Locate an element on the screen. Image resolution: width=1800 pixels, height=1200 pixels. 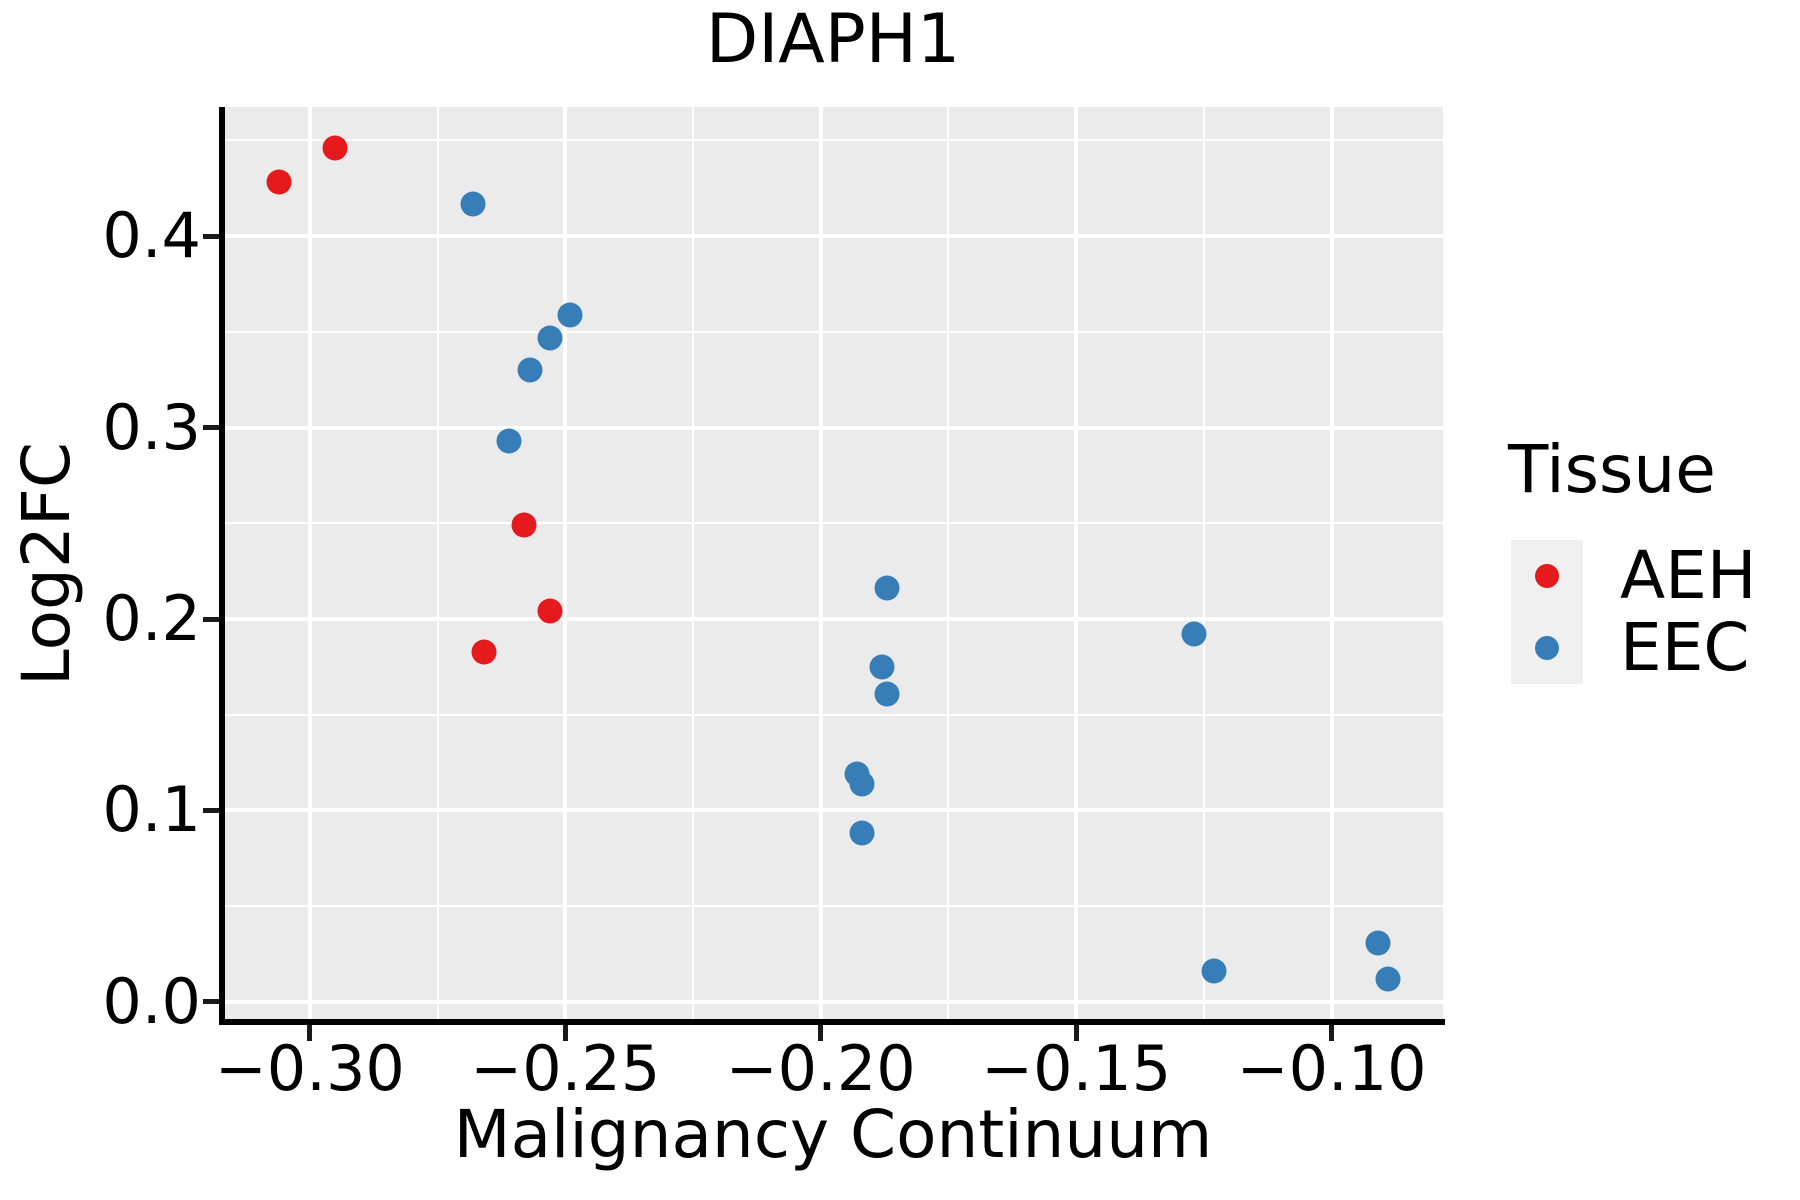
x-tick-label: −0.25 is located at coordinates (565, 1068).